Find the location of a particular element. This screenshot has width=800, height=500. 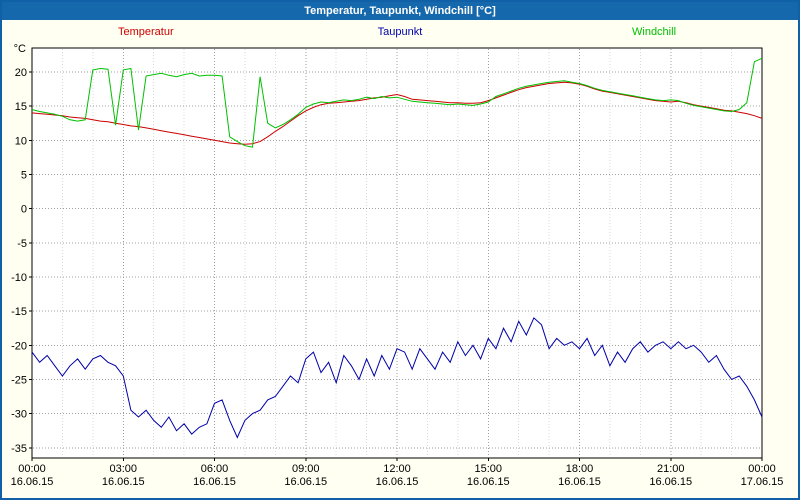

svg-text: 5 is located at coordinates (24, 175).